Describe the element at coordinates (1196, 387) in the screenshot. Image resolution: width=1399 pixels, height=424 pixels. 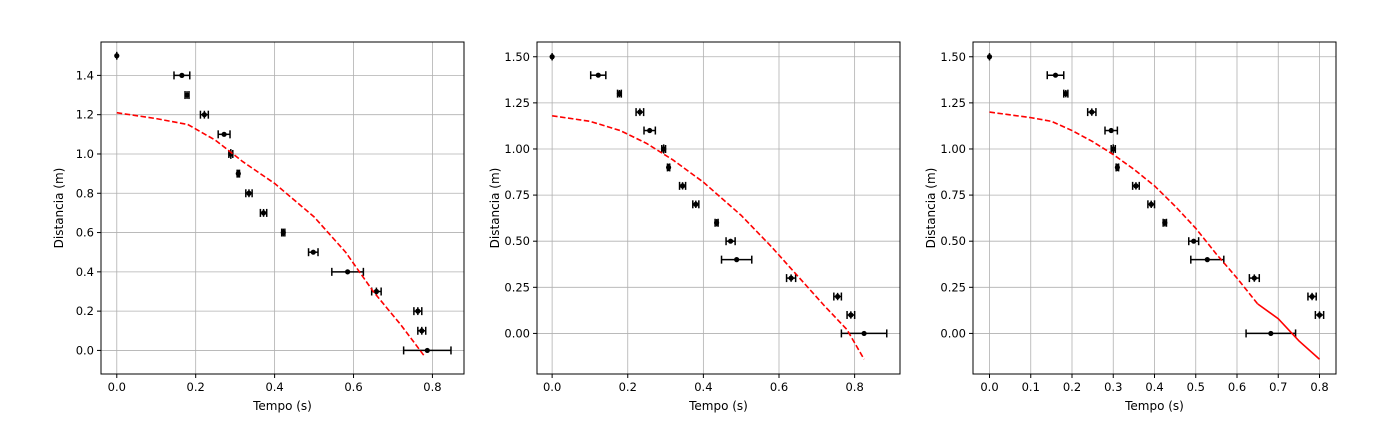
I see `x-tick-label: 0.5` at that location.